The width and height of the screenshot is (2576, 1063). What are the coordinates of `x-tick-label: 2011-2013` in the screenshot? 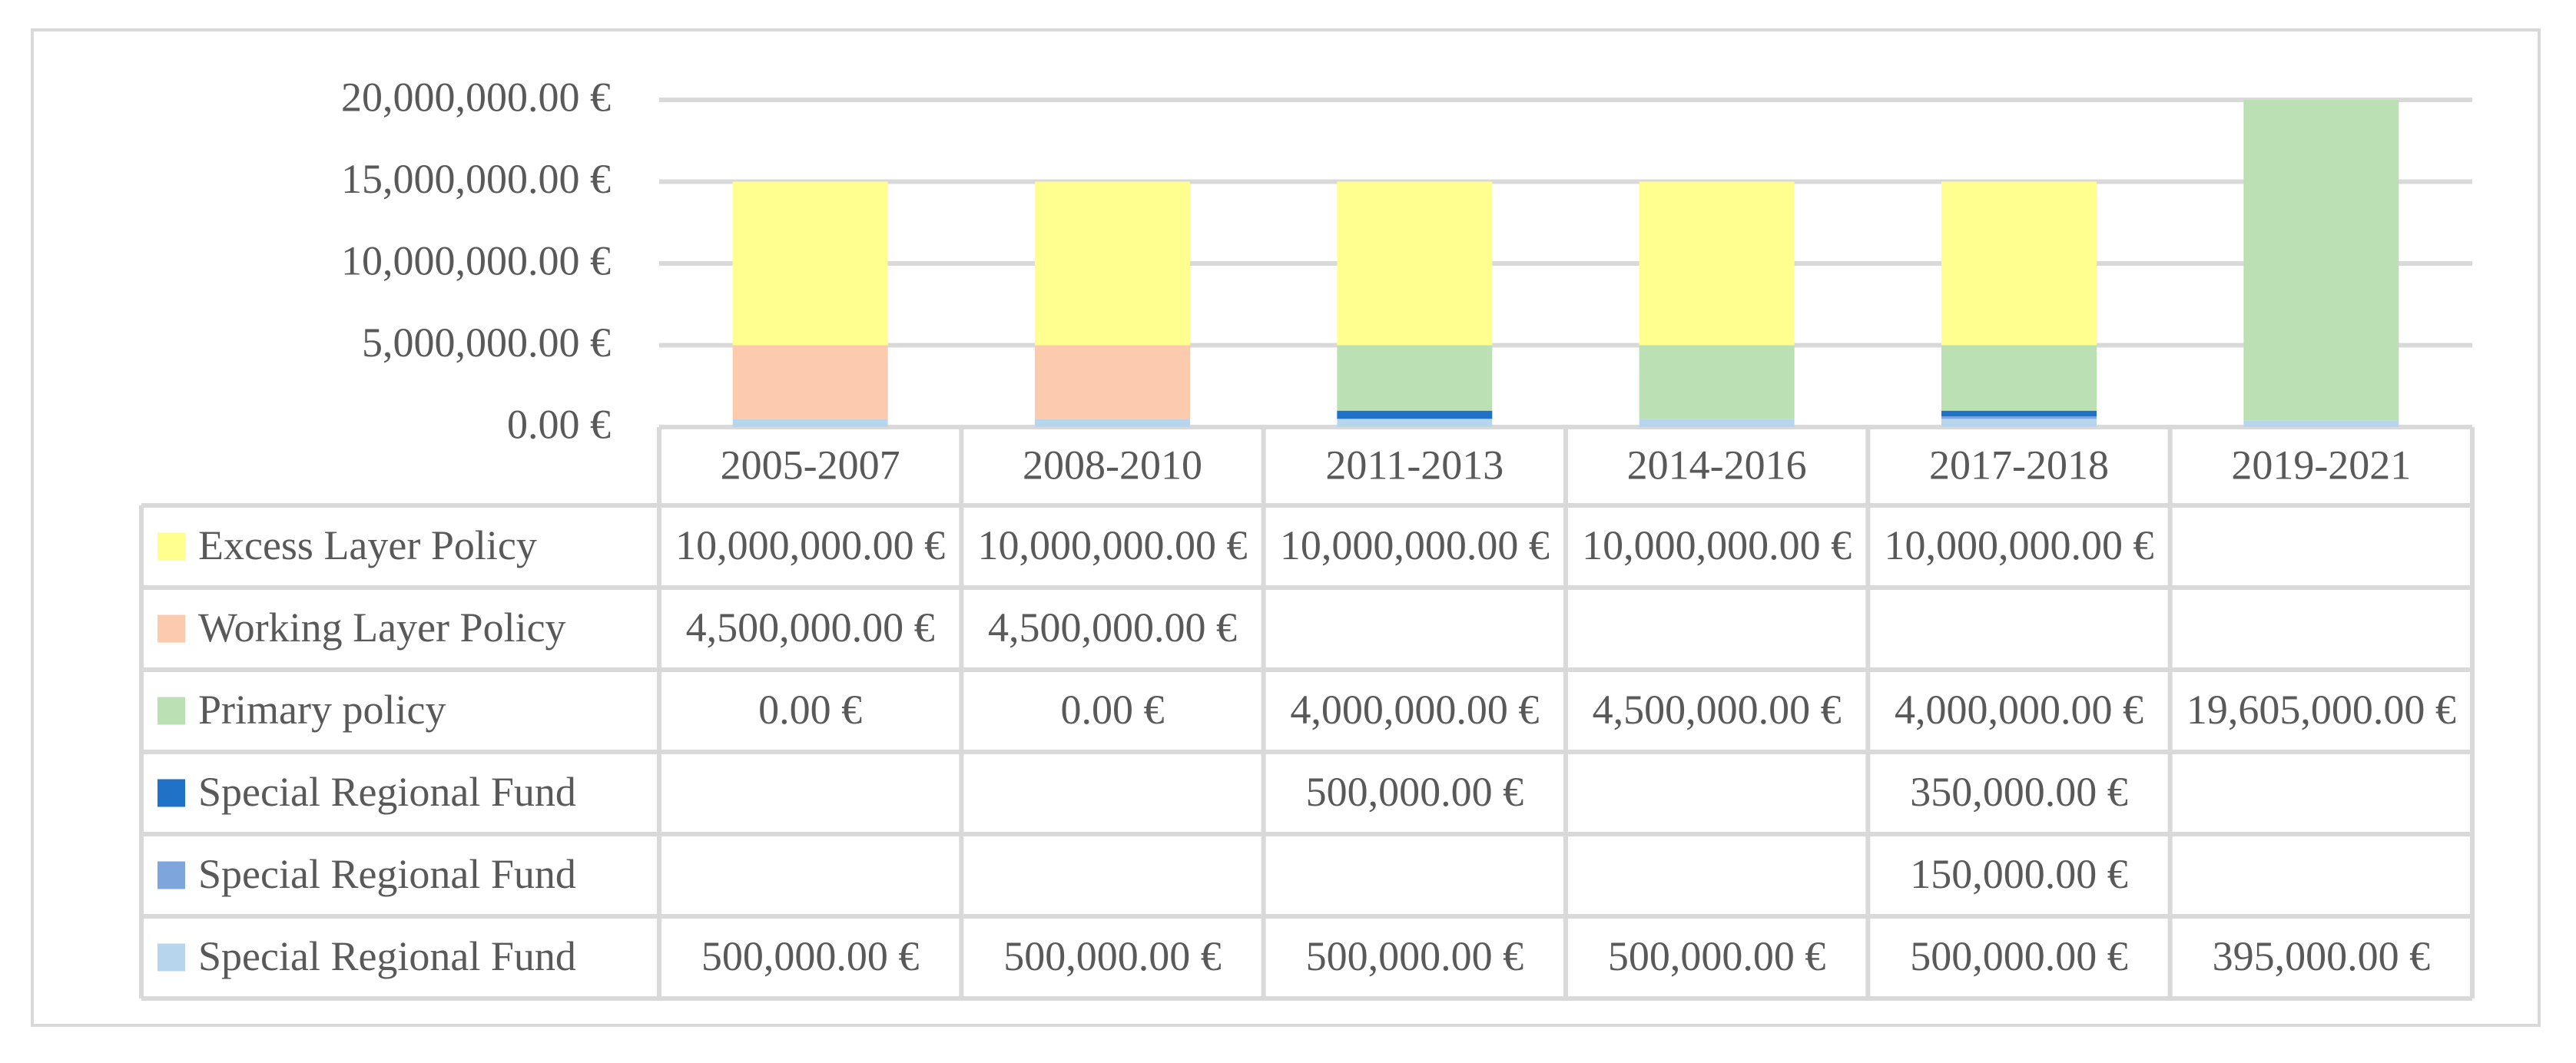 It's located at (1414, 465).